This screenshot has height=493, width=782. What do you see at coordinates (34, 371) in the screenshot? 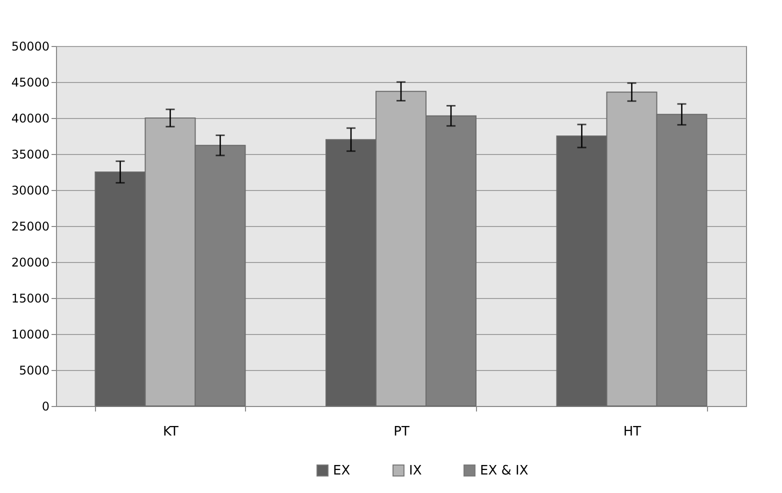
I see `y-tick-label: 5000` at bounding box center [34, 371].